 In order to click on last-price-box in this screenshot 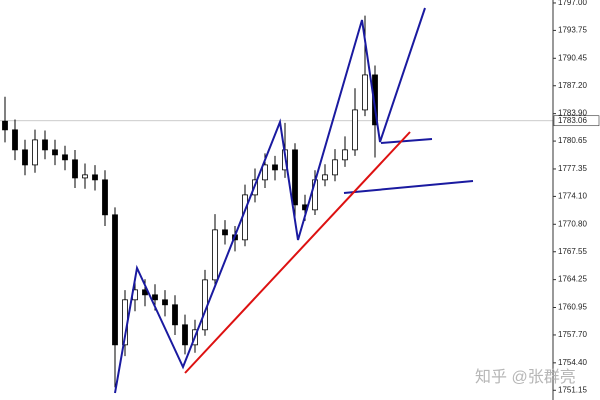, I will do `click(576, 121)`.